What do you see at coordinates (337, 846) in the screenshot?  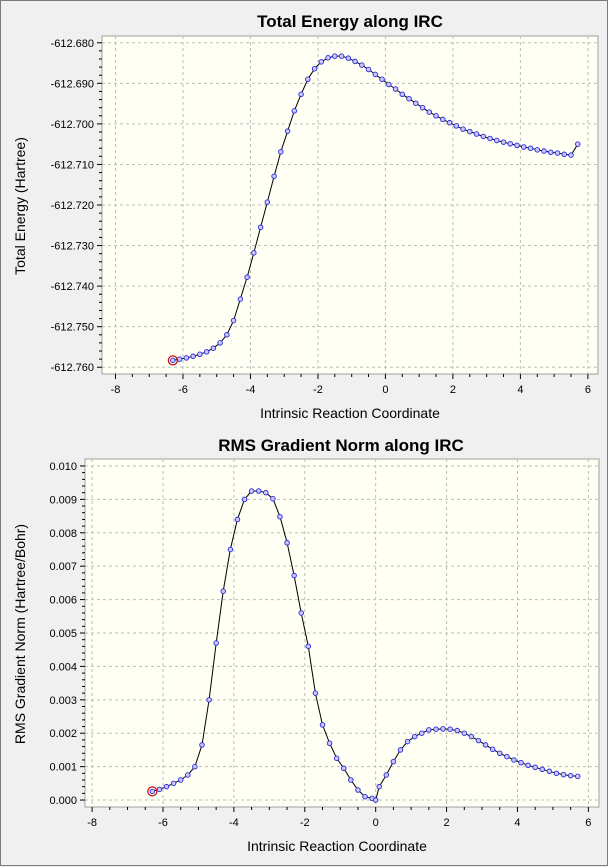 I see `x-axis-title: Intrinsic Reaction Coordinate` at bounding box center [337, 846].